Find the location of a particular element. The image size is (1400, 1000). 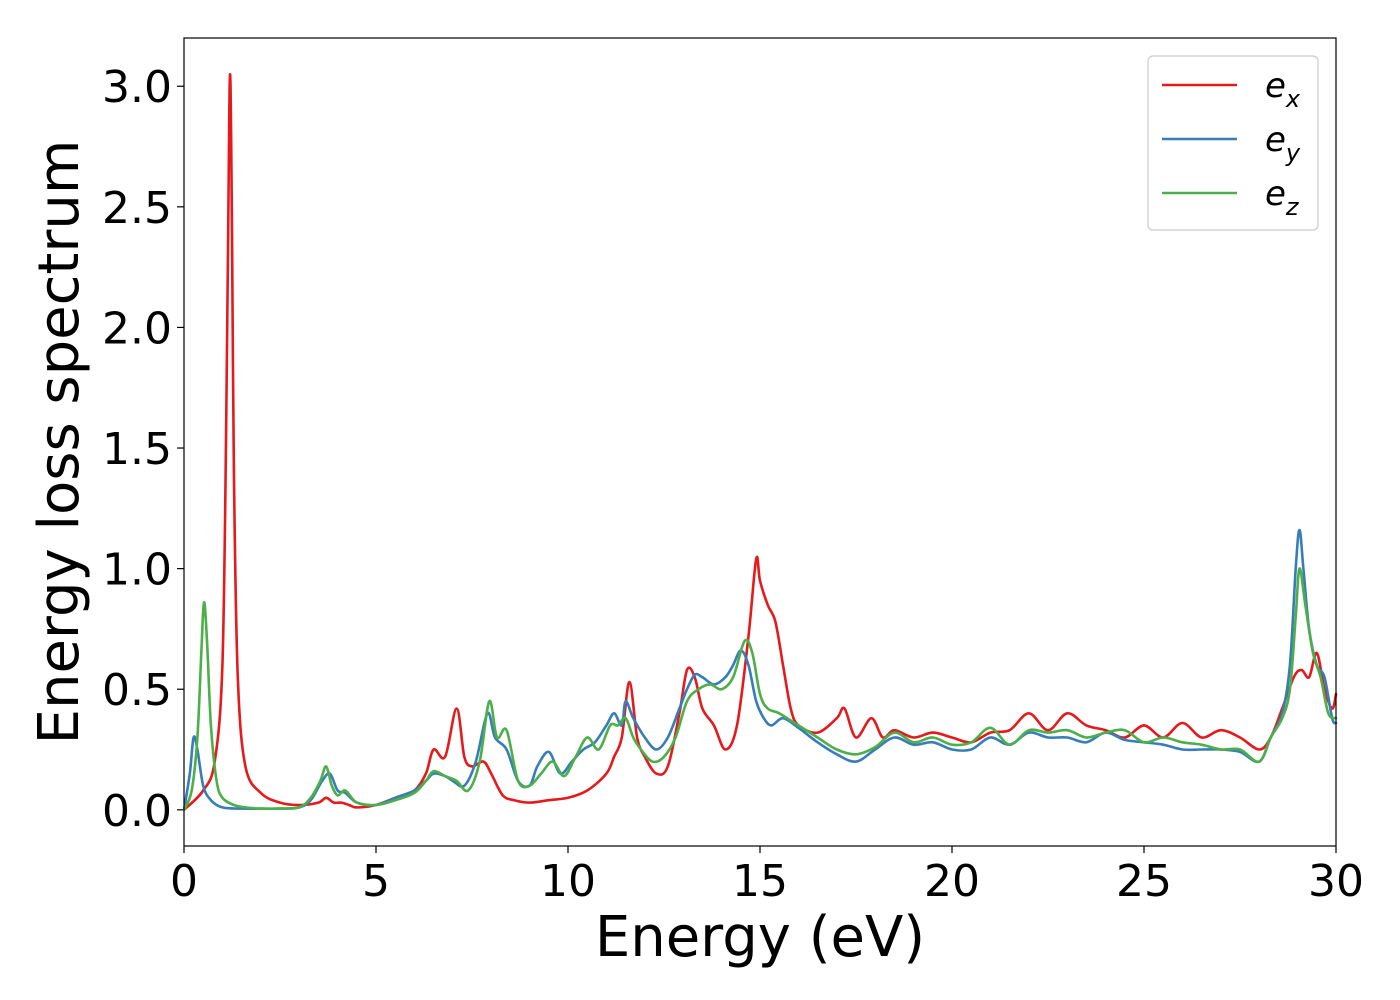

x-tick-label: 5 is located at coordinates (376, 881).